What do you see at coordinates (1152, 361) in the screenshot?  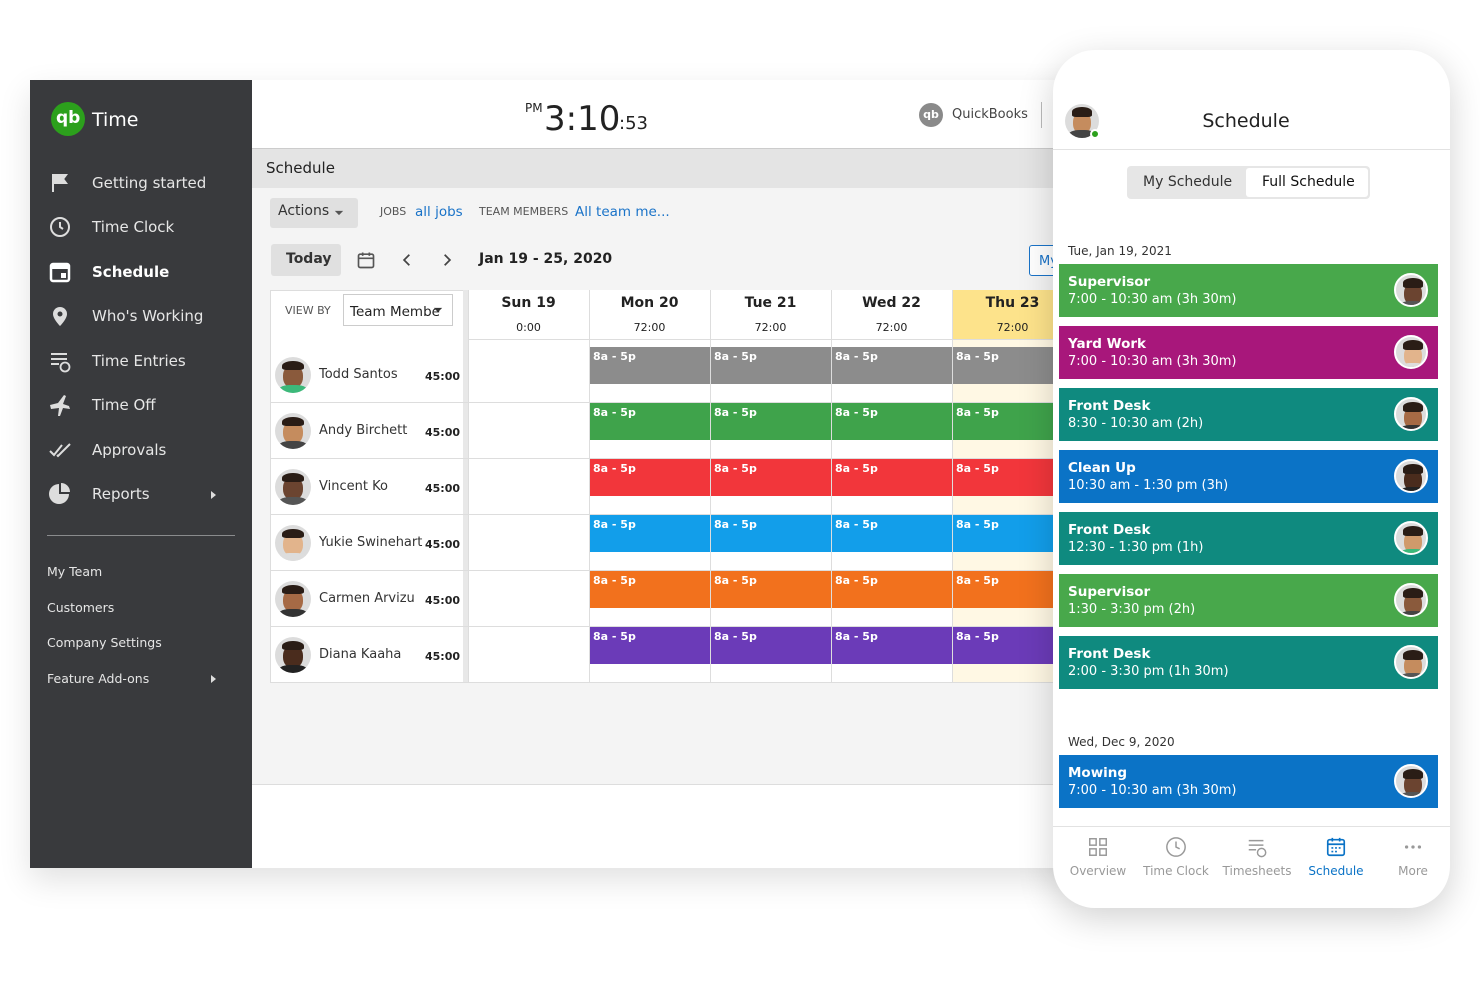 I see `shift-time: 7:00 - 10:30 am (3h 30m)` at bounding box center [1152, 361].